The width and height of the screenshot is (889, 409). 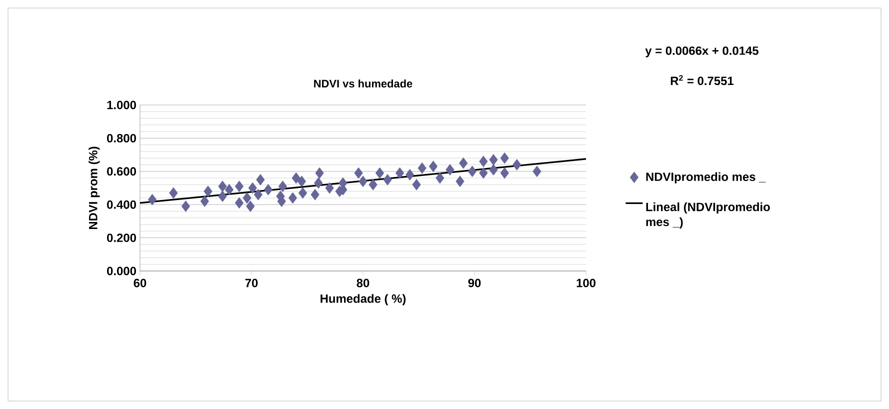 I want to click on x-tick-label: 80, so click(x=363, y=283).